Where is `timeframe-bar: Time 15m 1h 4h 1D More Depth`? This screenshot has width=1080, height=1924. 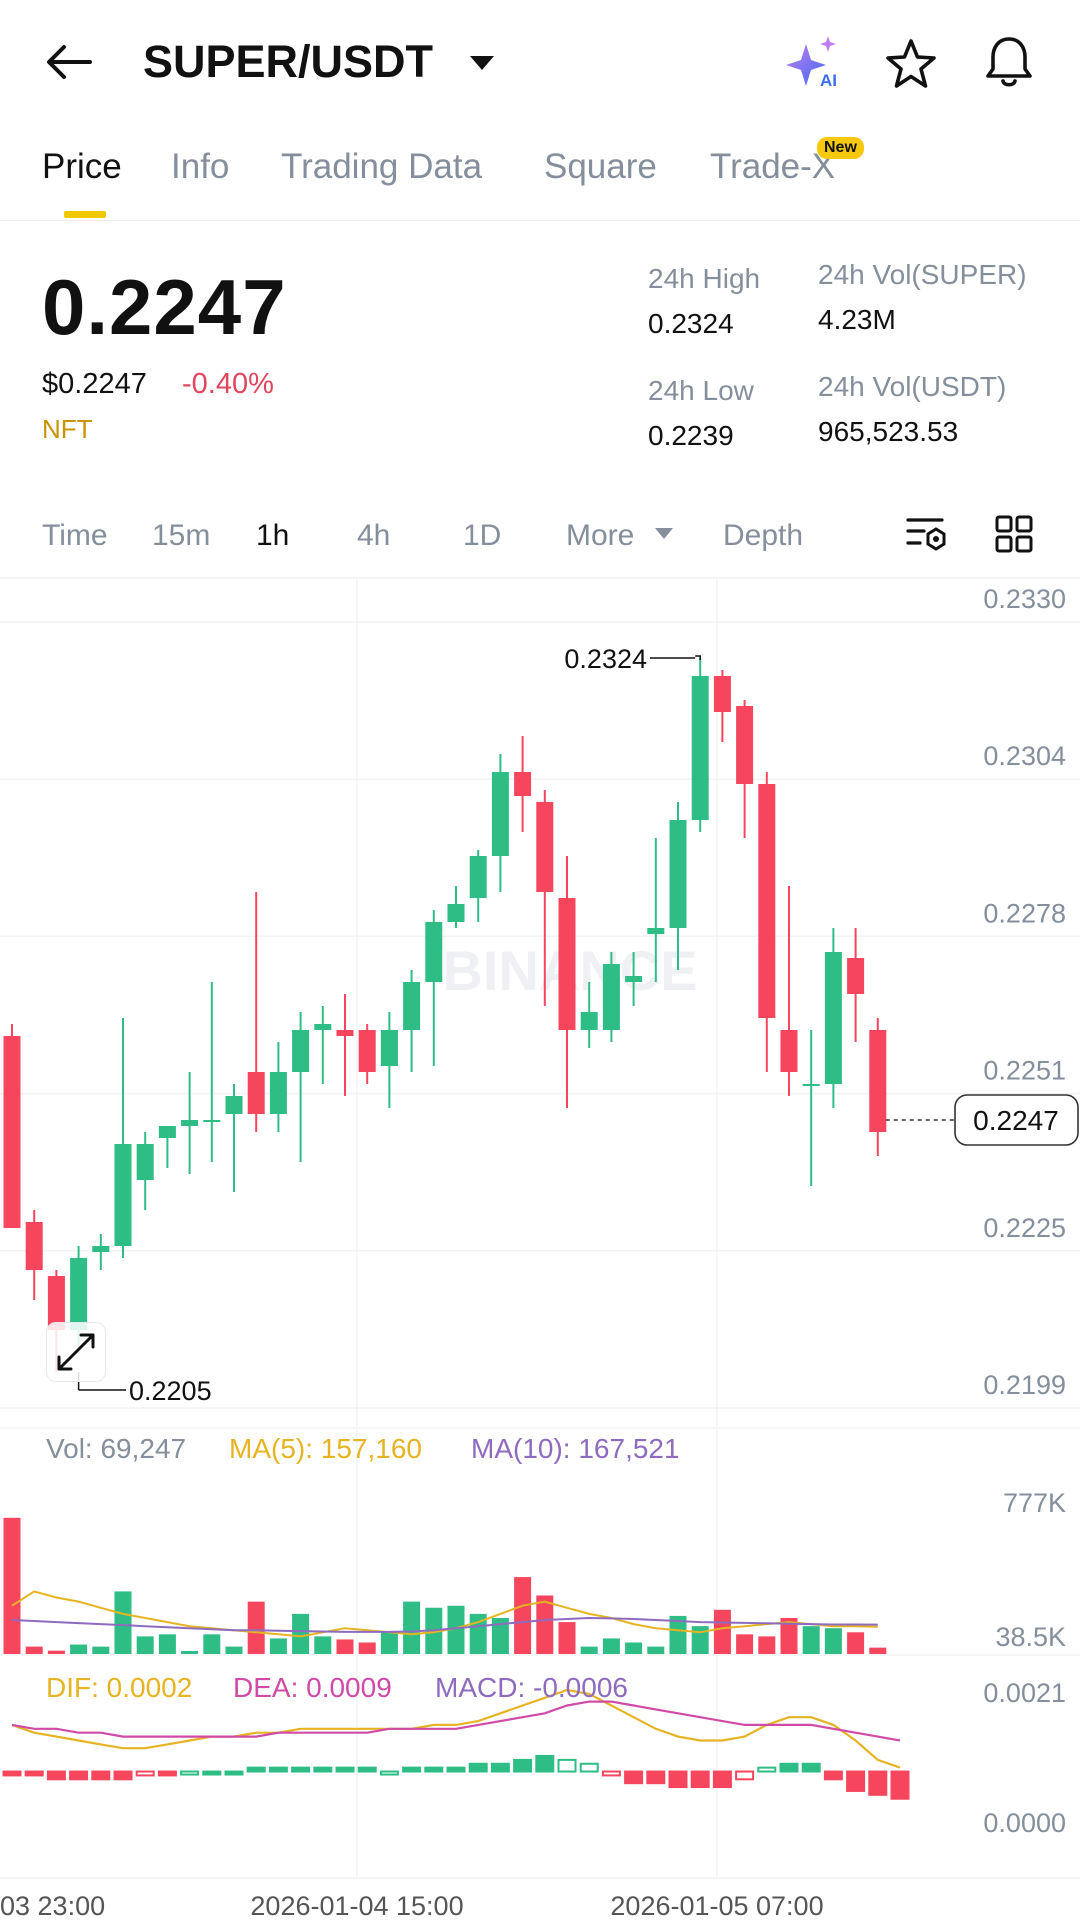 timeframe-bar: Time 15m 1h 4h 1D More Depth is located at coordinates (540, 534).